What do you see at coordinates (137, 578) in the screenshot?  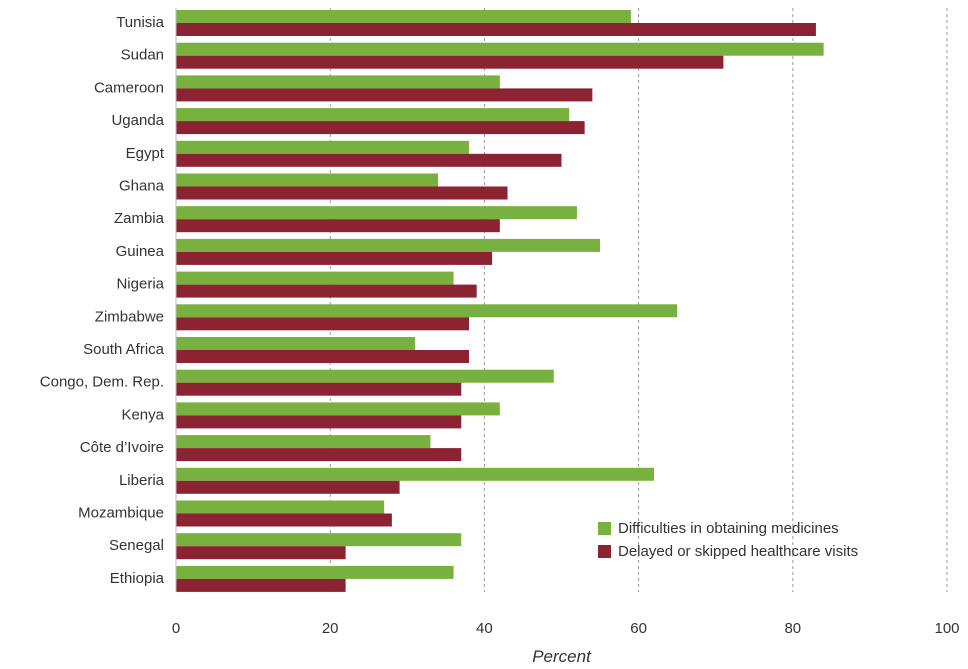 I see `category-label: Ethiopia` at bounding box center [137, 578].